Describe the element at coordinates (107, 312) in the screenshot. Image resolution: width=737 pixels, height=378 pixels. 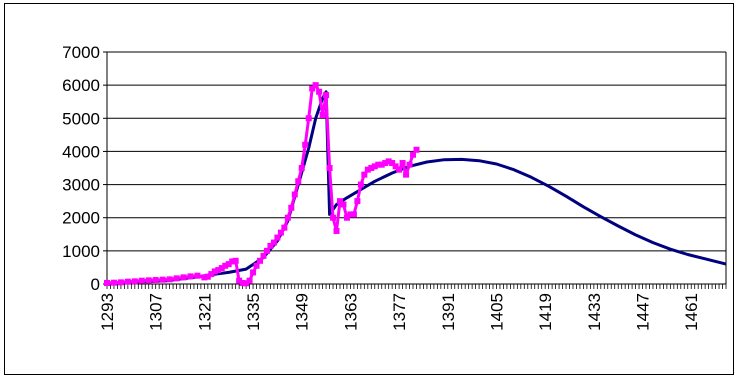
I see `x-tick-label: 1293` at that location.